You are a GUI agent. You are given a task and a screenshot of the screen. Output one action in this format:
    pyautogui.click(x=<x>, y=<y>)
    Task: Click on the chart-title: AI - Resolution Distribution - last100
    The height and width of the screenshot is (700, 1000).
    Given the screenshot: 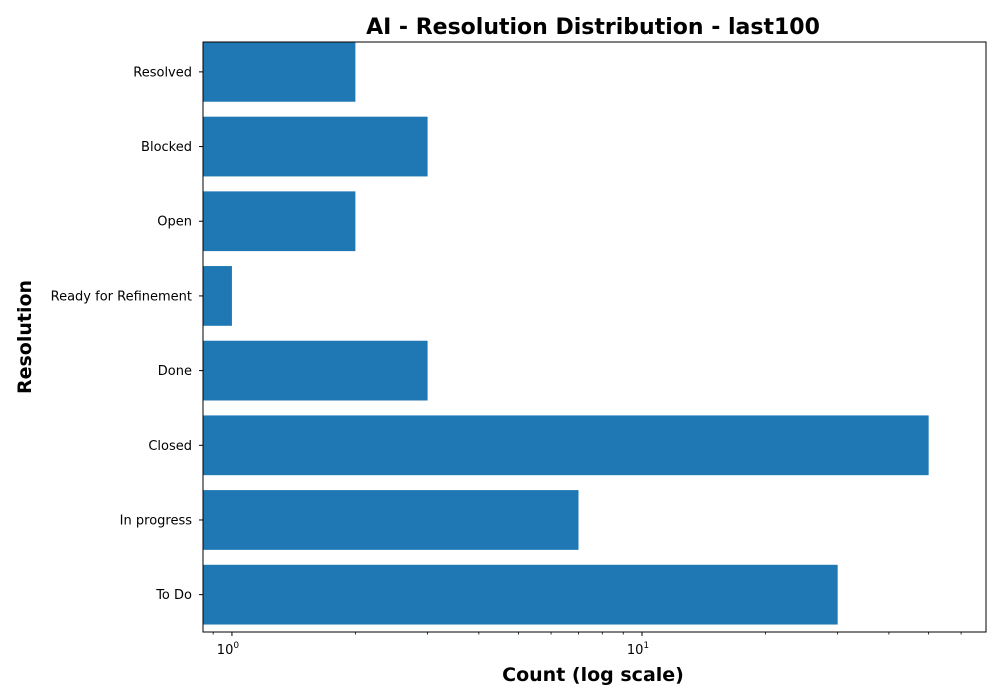 What is the action you would take?
    pyautogui.click(x=593, y=27)
    